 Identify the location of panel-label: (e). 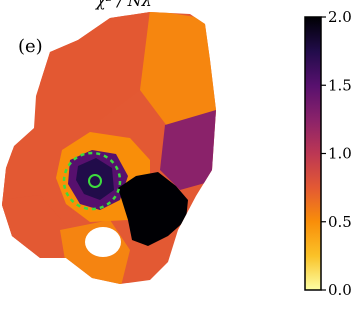
(30, 46).